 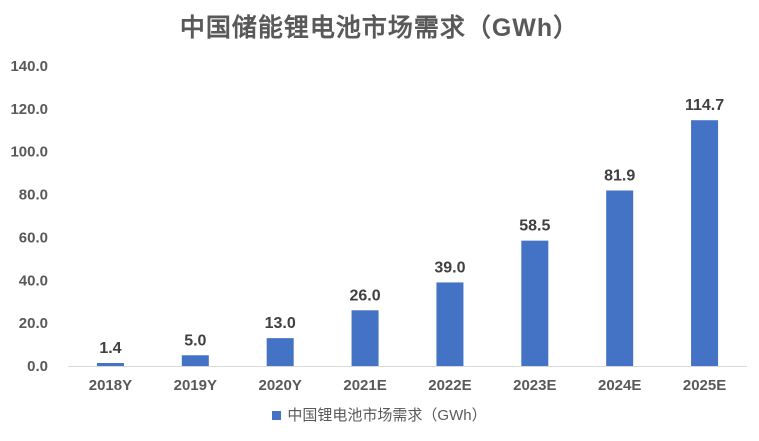 What do you see at coordinates (29, 152) in the screenshot?
I see `y-tick-label: 100.0` at bounding box center [29, 152].